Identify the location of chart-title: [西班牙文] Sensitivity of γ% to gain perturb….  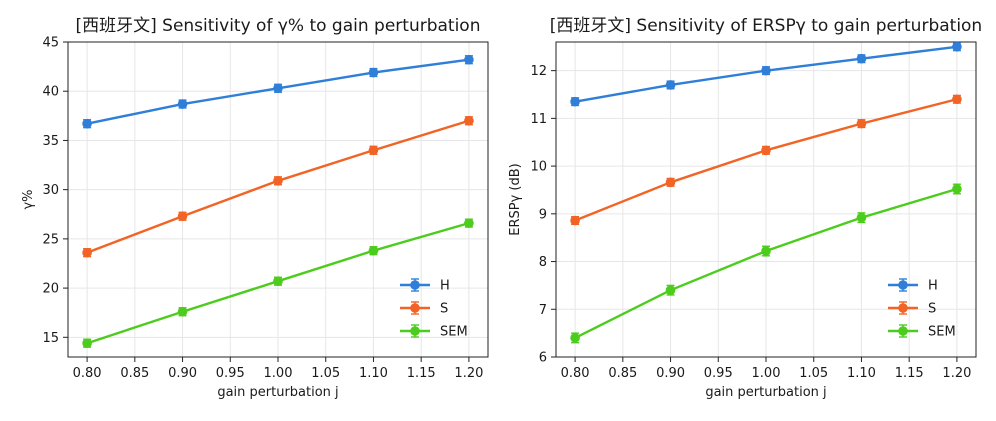
(277, 26).